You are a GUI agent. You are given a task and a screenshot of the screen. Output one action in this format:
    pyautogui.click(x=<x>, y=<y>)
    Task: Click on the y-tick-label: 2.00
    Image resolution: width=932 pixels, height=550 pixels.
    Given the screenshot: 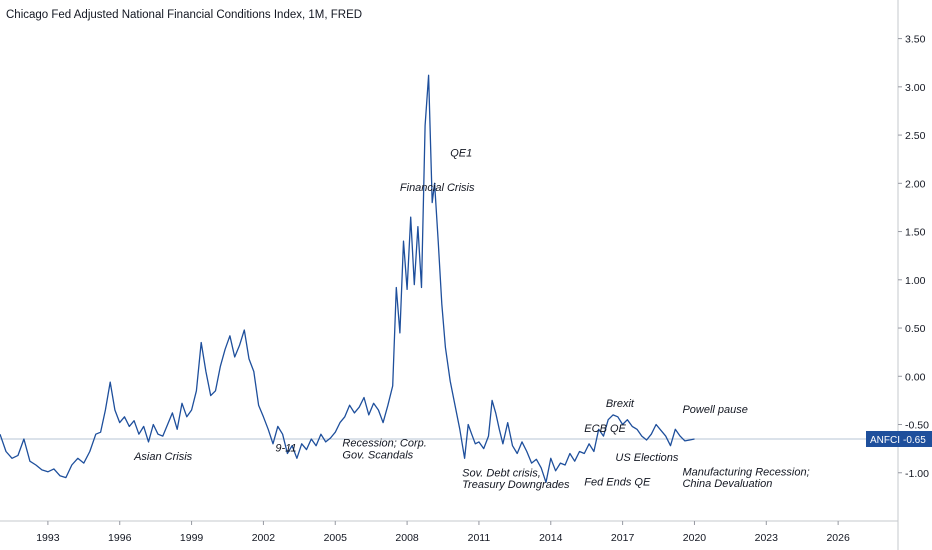 What is the action you would take?
    pyautogui.click(x=915, y=184)
    